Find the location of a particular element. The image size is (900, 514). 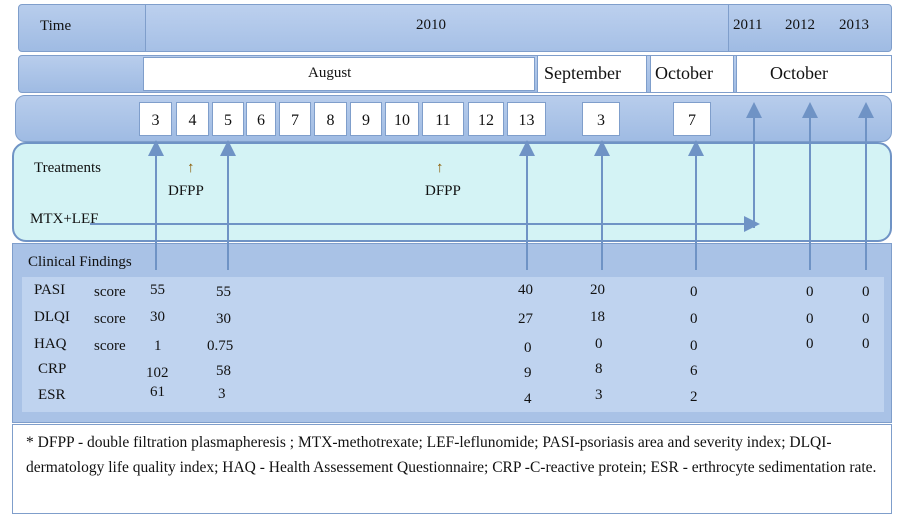

day-cell: 13 is located at coordinates (526, 119).